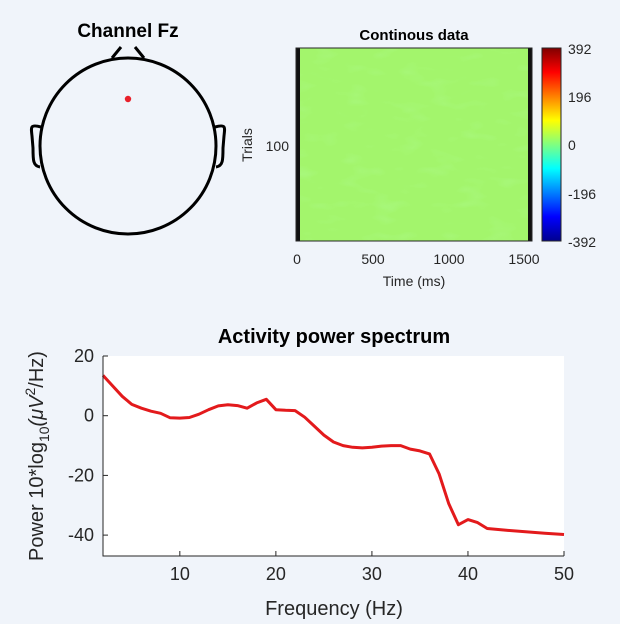  I want to click on erp-image-title: Continous data, so click(414, 35).